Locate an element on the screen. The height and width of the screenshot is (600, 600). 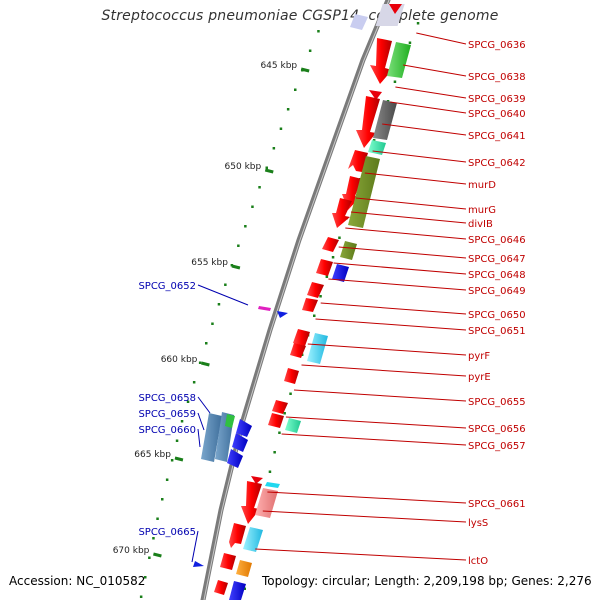
scale-tick-label: 650 kbp is located at coordinates (243, 167).